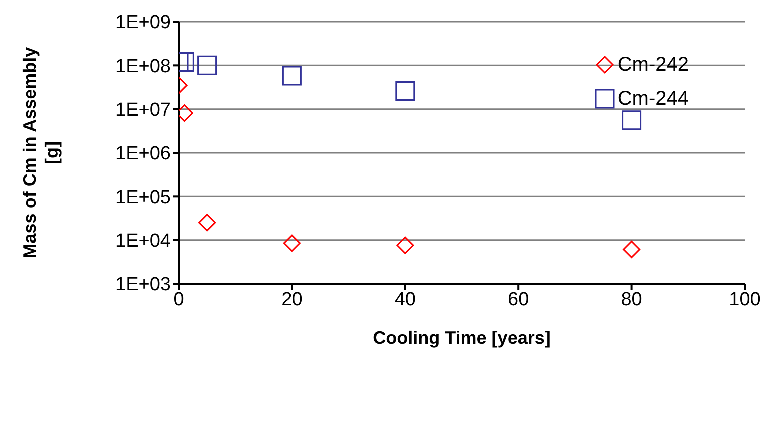 The image size is (769, 439). Describe the element at coordinates (41, 153) in the screenshot. I see `y-axis-title: Mass of Cm in Assembly [g]` at that location.